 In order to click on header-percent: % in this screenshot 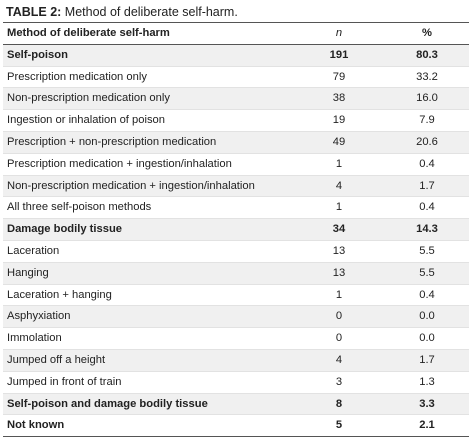, I will do `click(425, 33)`.